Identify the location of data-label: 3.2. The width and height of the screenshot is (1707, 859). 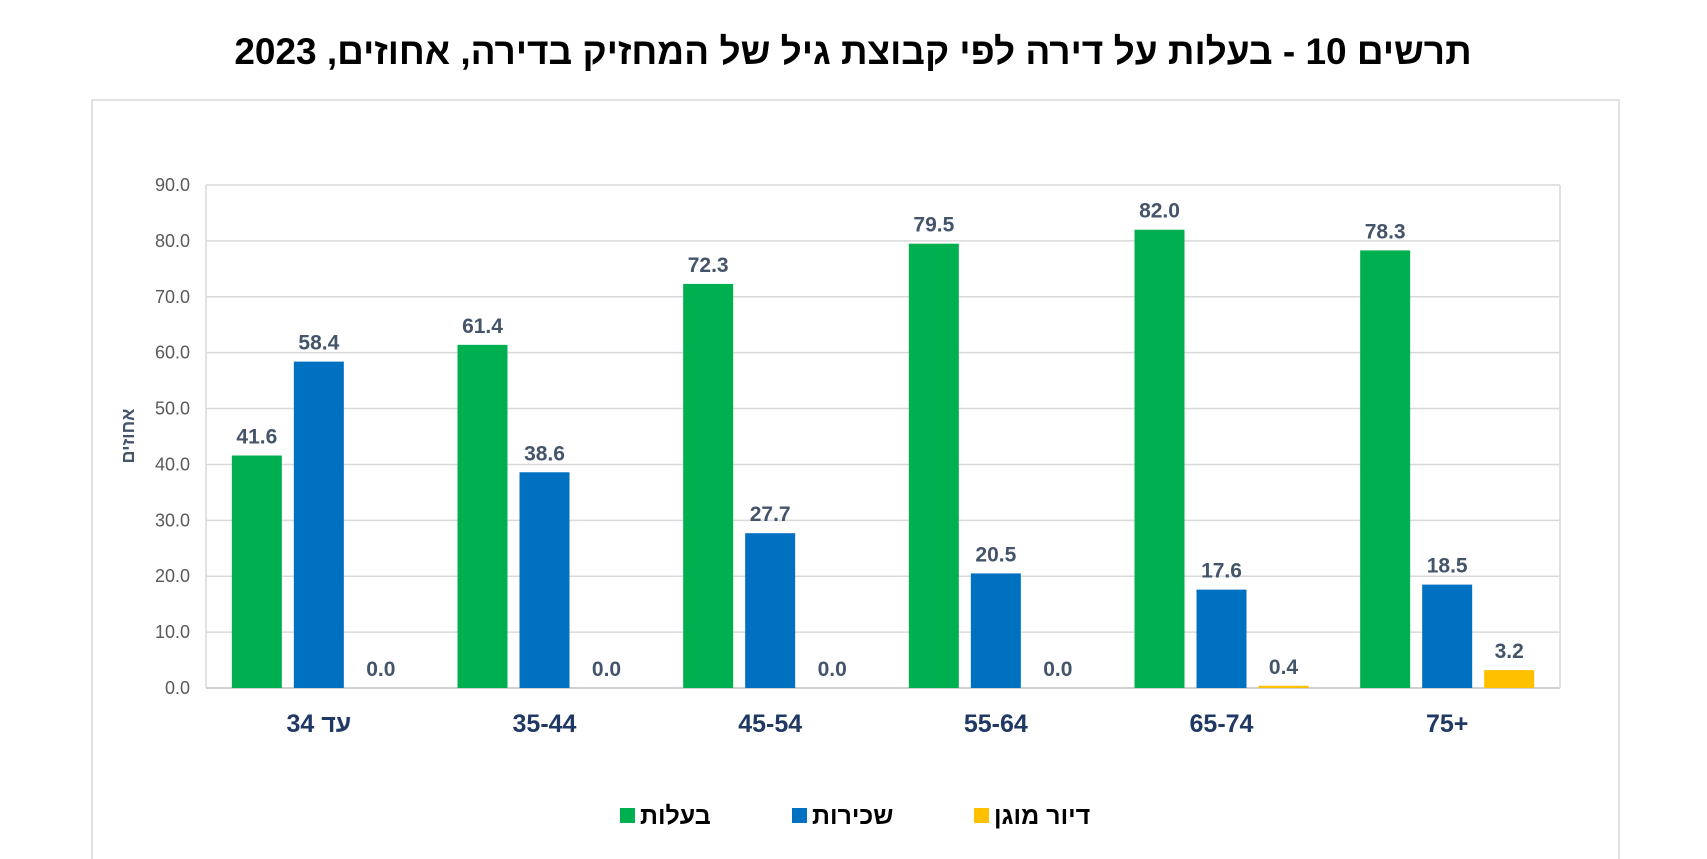
(1509, 651).